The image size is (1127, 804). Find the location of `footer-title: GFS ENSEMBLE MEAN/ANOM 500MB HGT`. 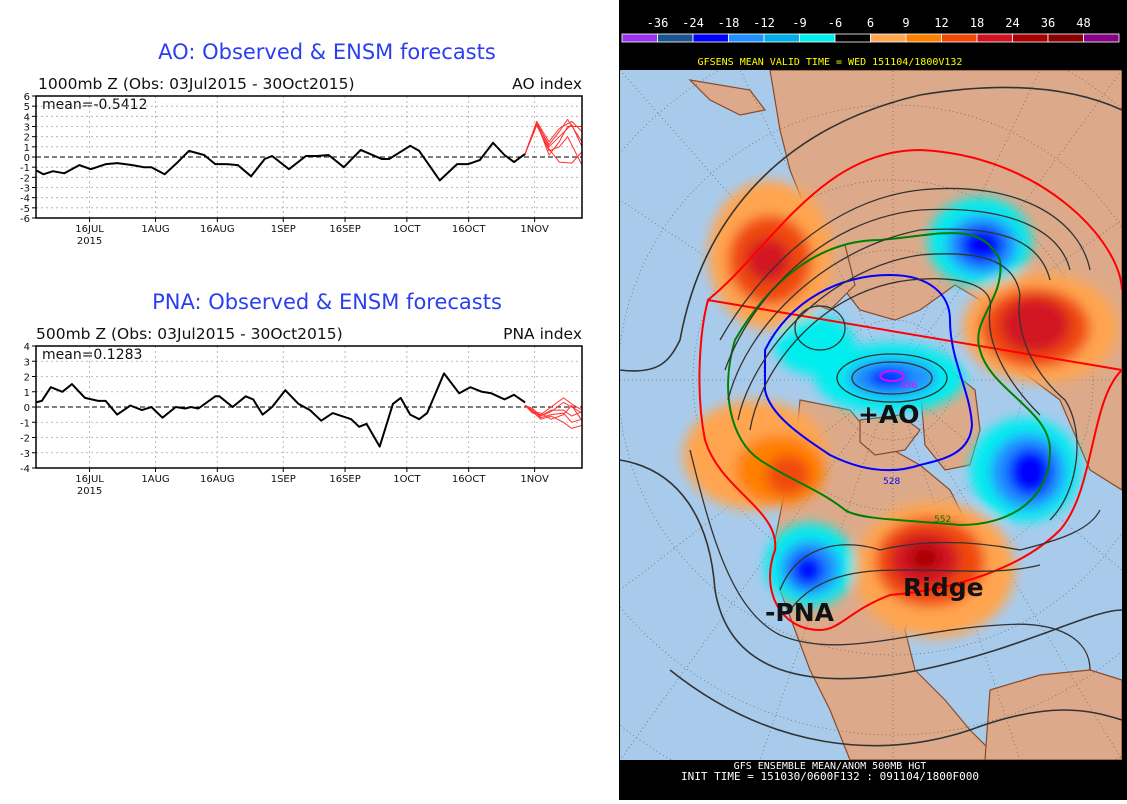

footer-title: GFS ENSEMBLE MEAN/ANOM 500MB HGT is located at coordinates (830, 766).